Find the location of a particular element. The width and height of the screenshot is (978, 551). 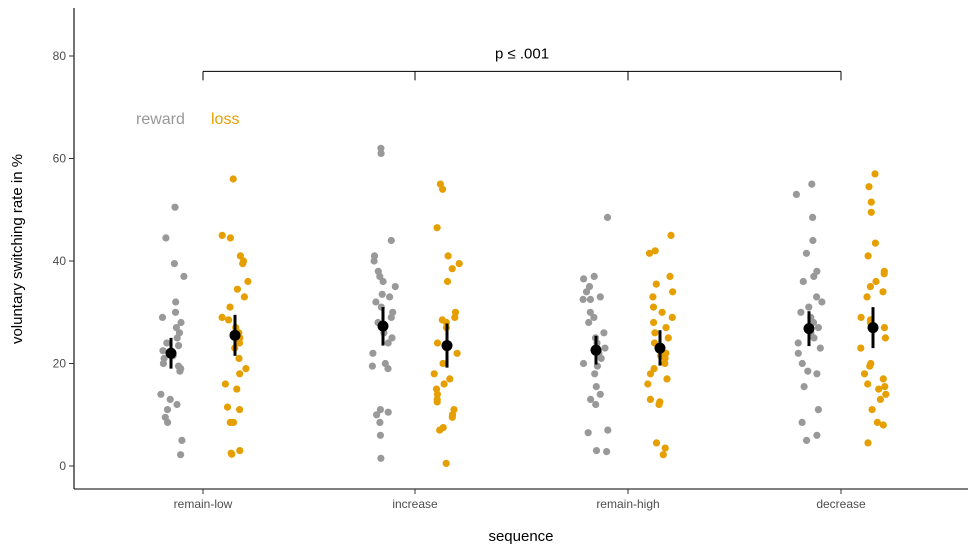

legend-entry-reward: reward is located at coordinates (160, 119).